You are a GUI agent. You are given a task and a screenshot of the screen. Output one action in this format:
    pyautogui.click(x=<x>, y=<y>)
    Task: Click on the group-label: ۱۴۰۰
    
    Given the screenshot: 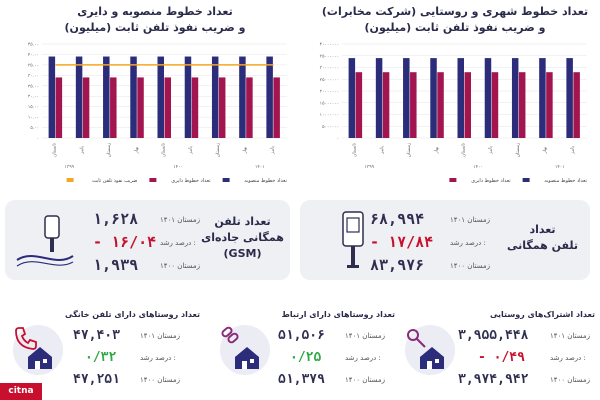 What is the action you would take?
    pyautogui.click(x=178, y=167)
    